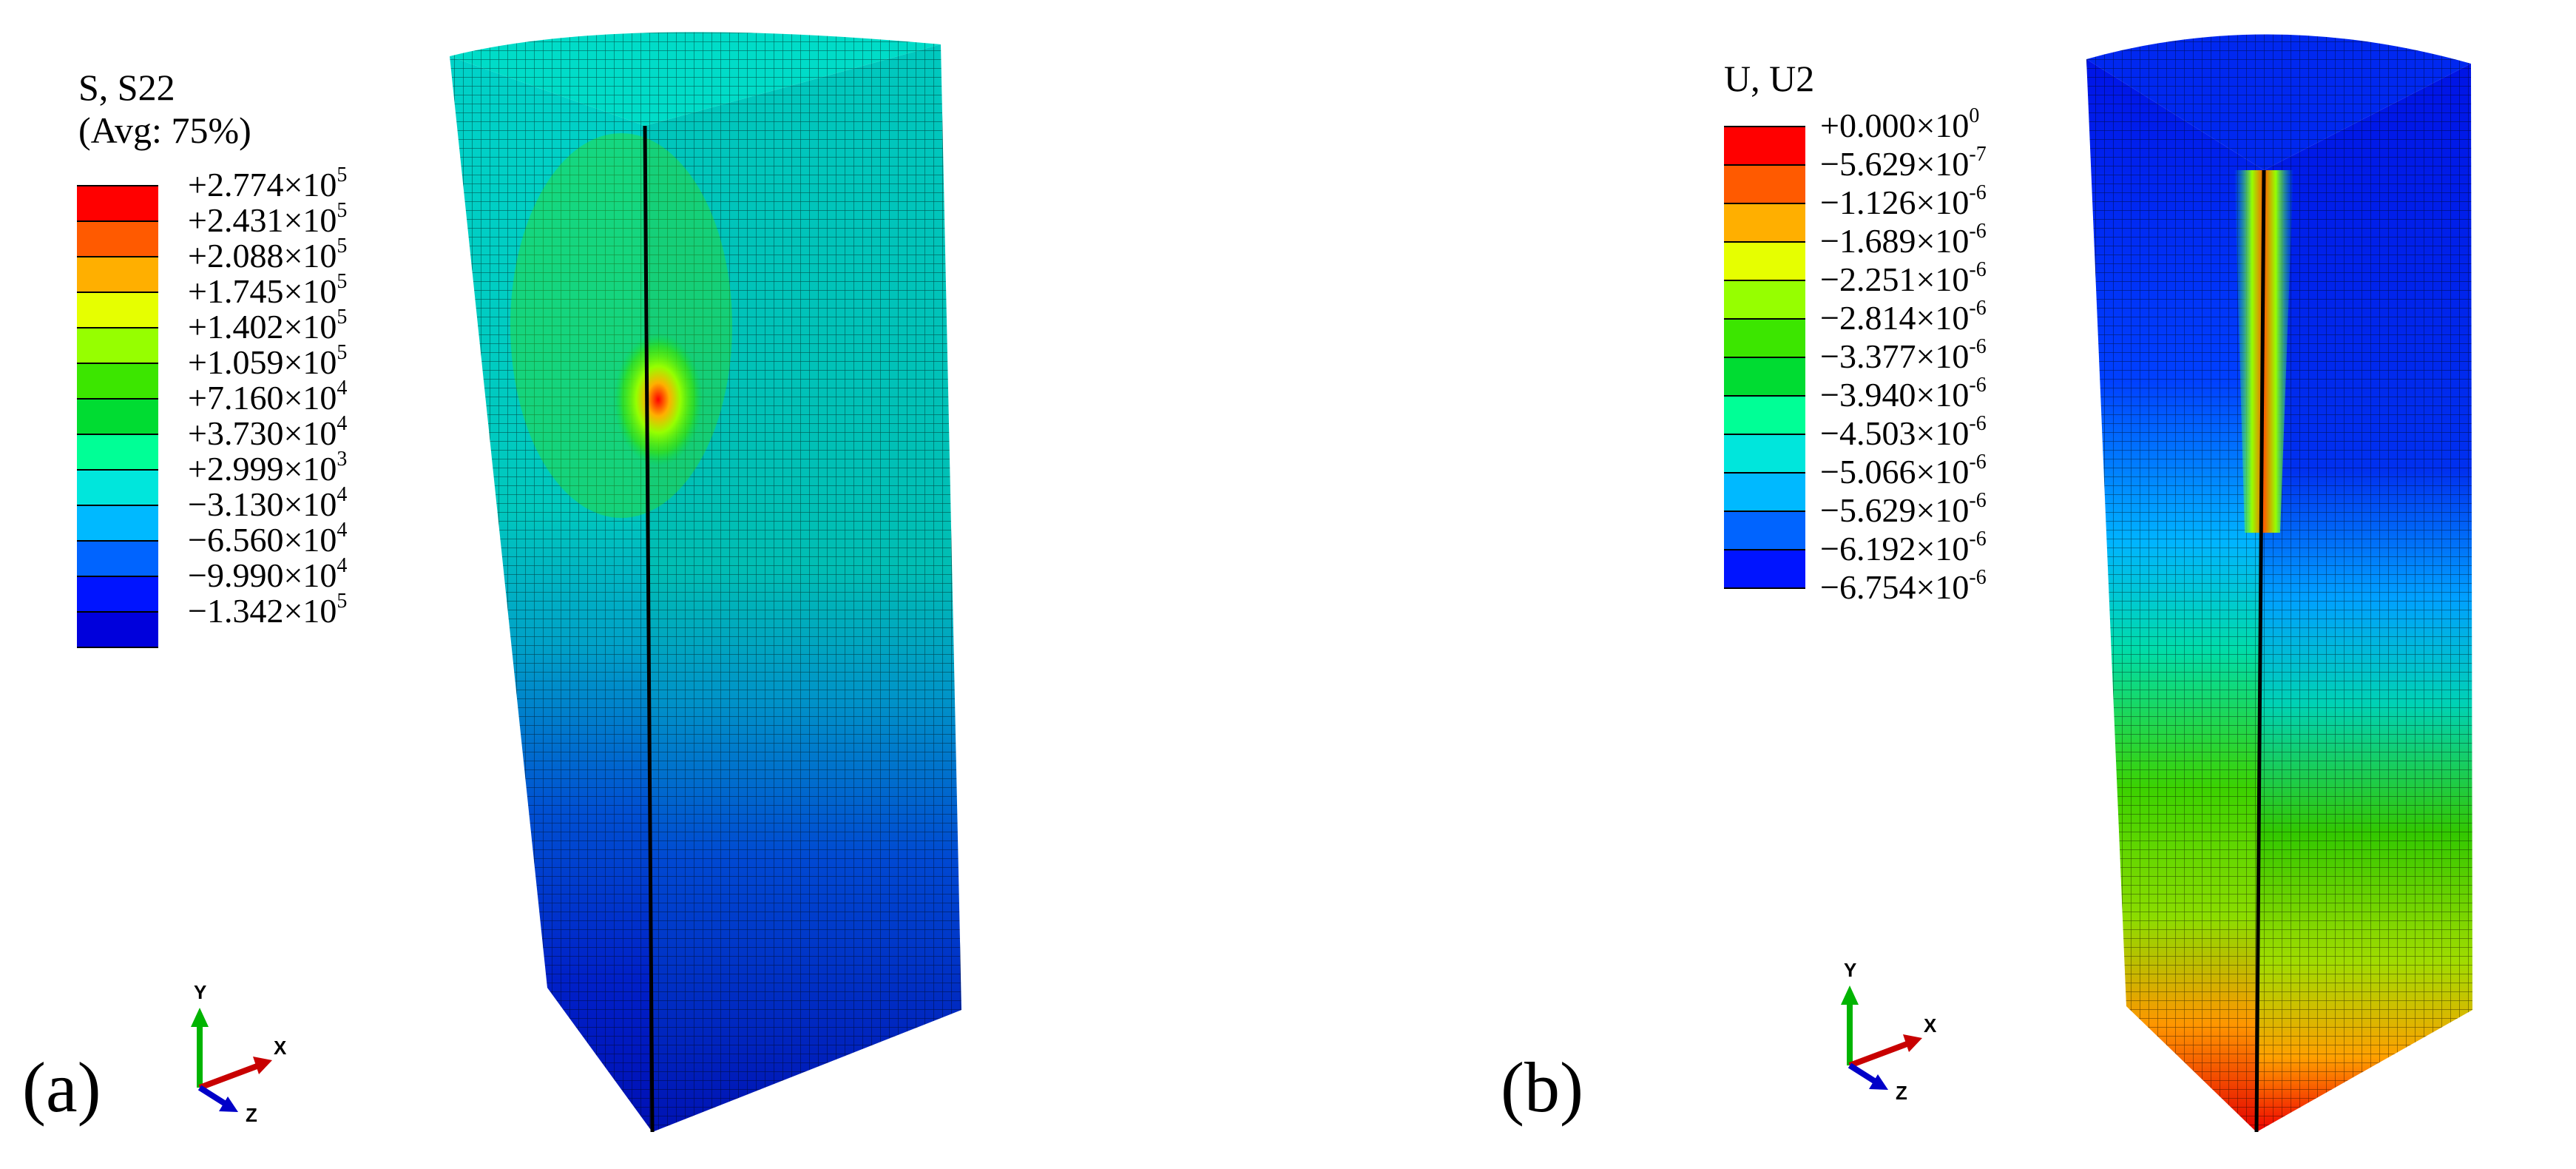 The width and height of the screenshot is (2576, 1169). I want to click on tick-mantissa: −1.126×10, so click(1895, 202).